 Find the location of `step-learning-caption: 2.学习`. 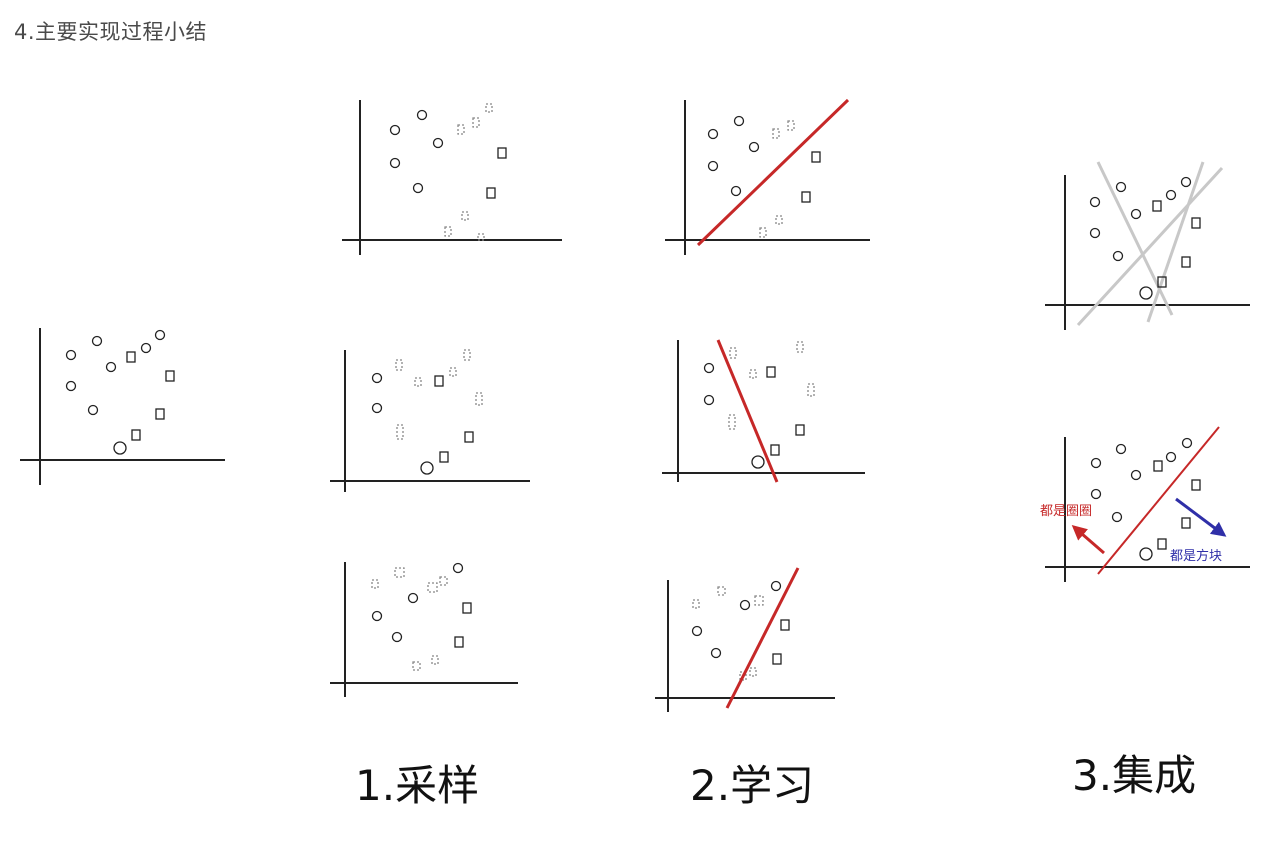

step-learning-caption: 2.学习 is located at coordinates (752, 785).